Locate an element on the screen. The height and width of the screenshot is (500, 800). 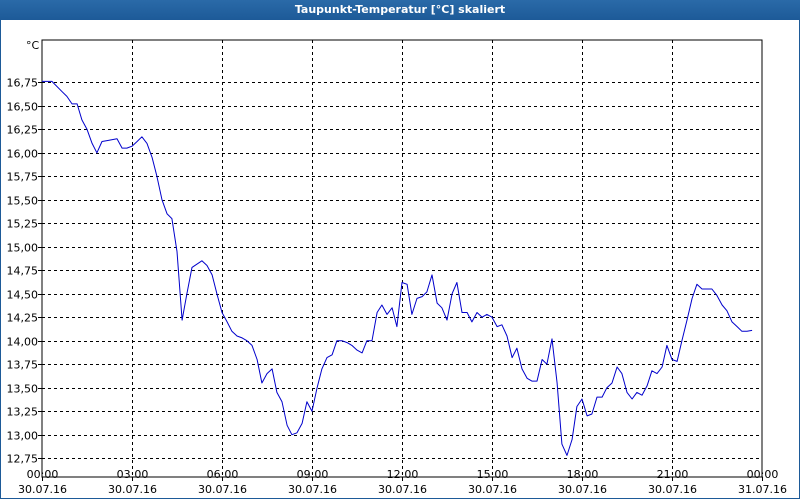
x-tick-time: 18:00 is located at coordinates (583, 474).